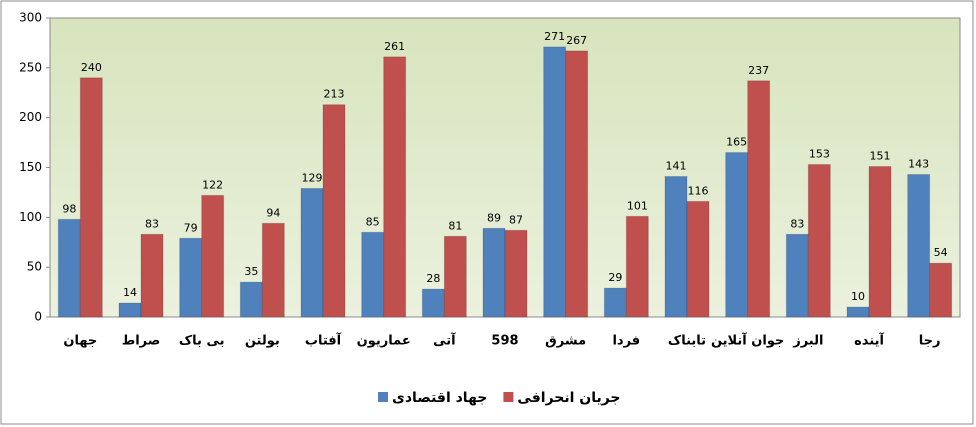 The width and height of the screenshot is (976, 427). What do you see at coordinates (930, 341) in the screenshot?
I see `x-tick-label: رجا` at bounding box center [930, 341].